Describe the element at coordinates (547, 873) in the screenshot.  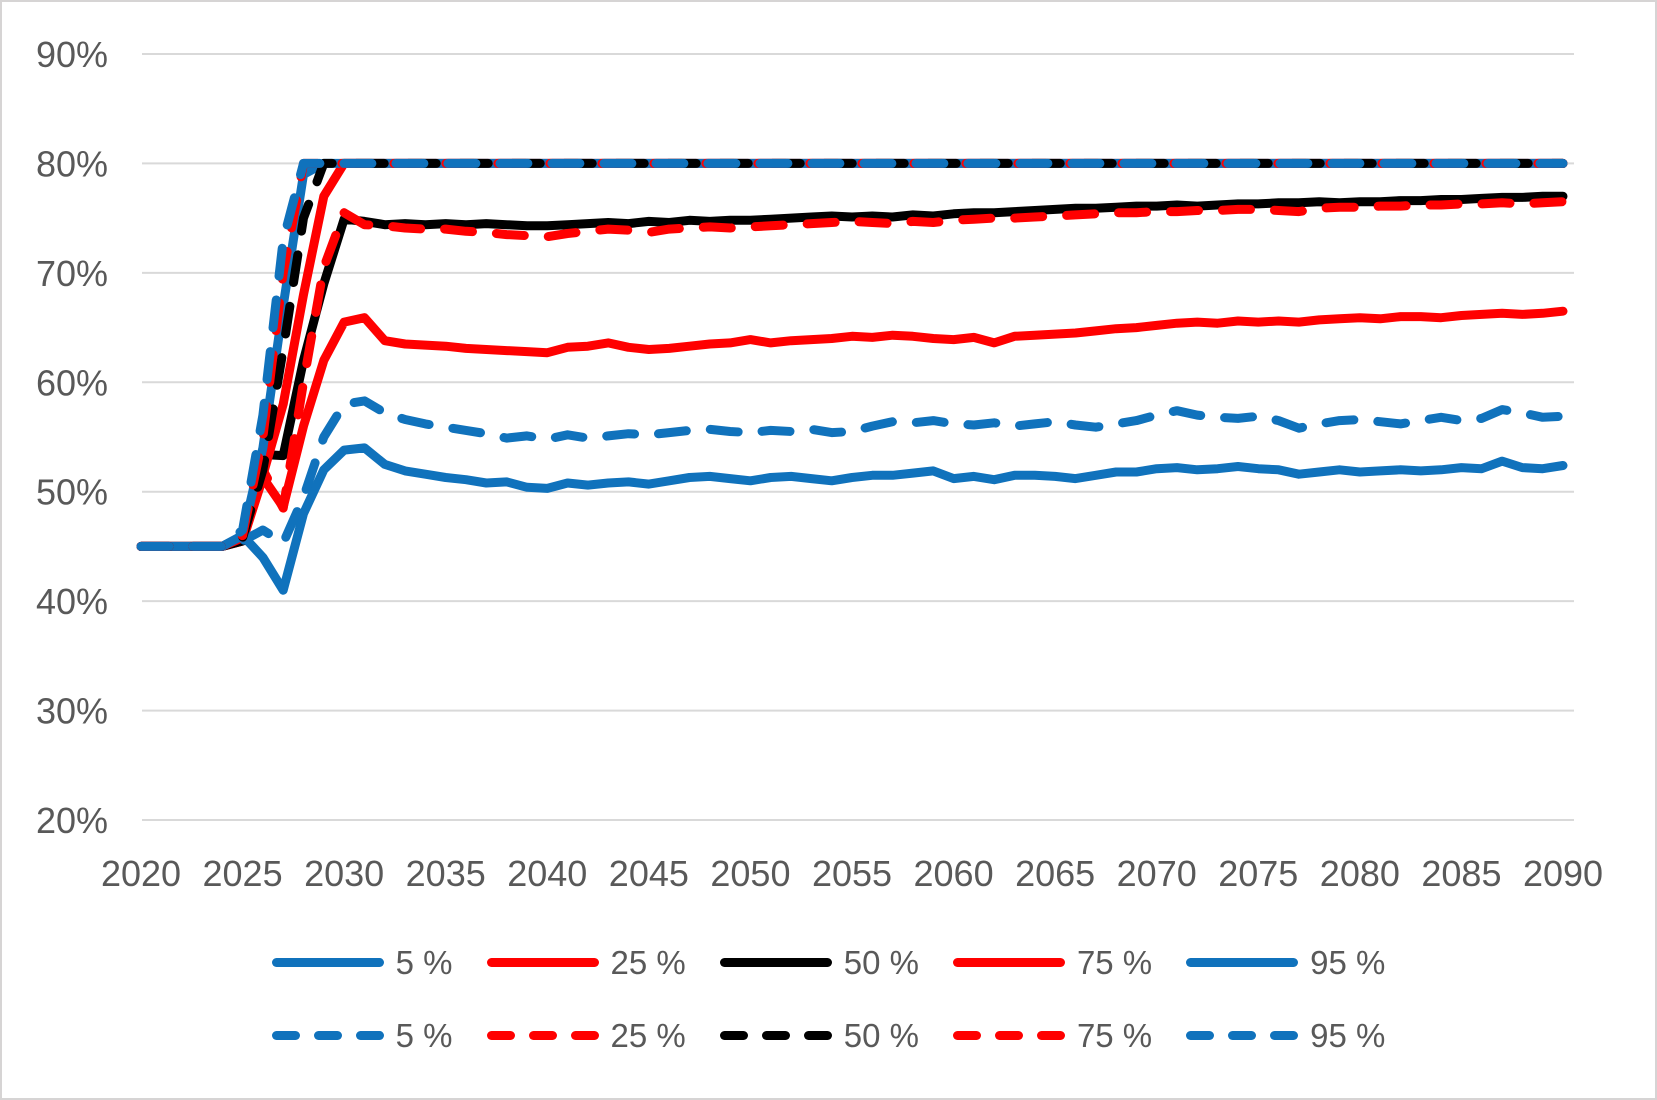
I see `x-tick-label: 2040` at that location.